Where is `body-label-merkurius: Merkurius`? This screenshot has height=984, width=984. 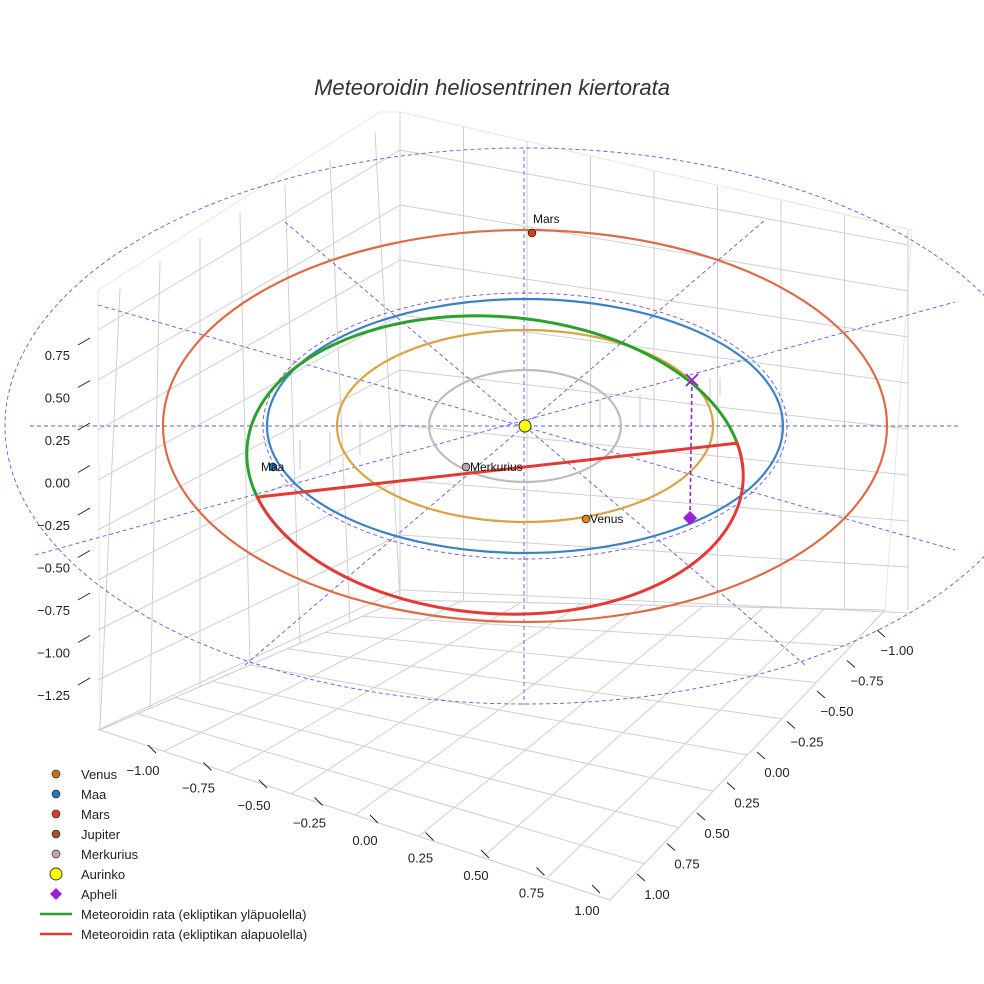
body-label-merkurius: Merkurius is located at coordinates (496, 467).